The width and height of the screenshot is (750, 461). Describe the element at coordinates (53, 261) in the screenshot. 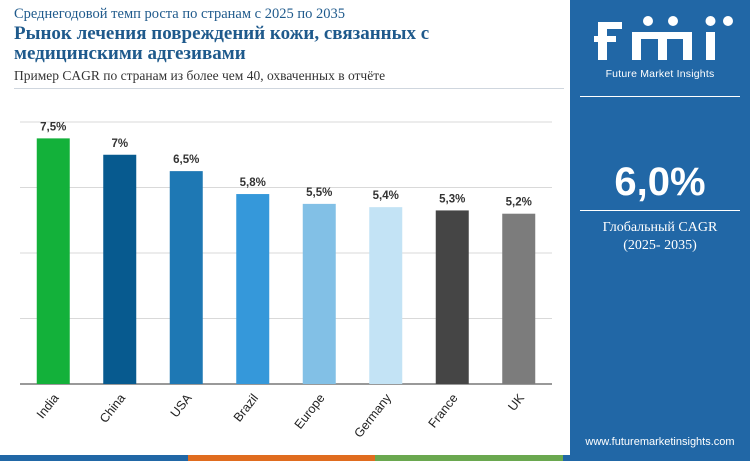

I see `bar-india` at that location.